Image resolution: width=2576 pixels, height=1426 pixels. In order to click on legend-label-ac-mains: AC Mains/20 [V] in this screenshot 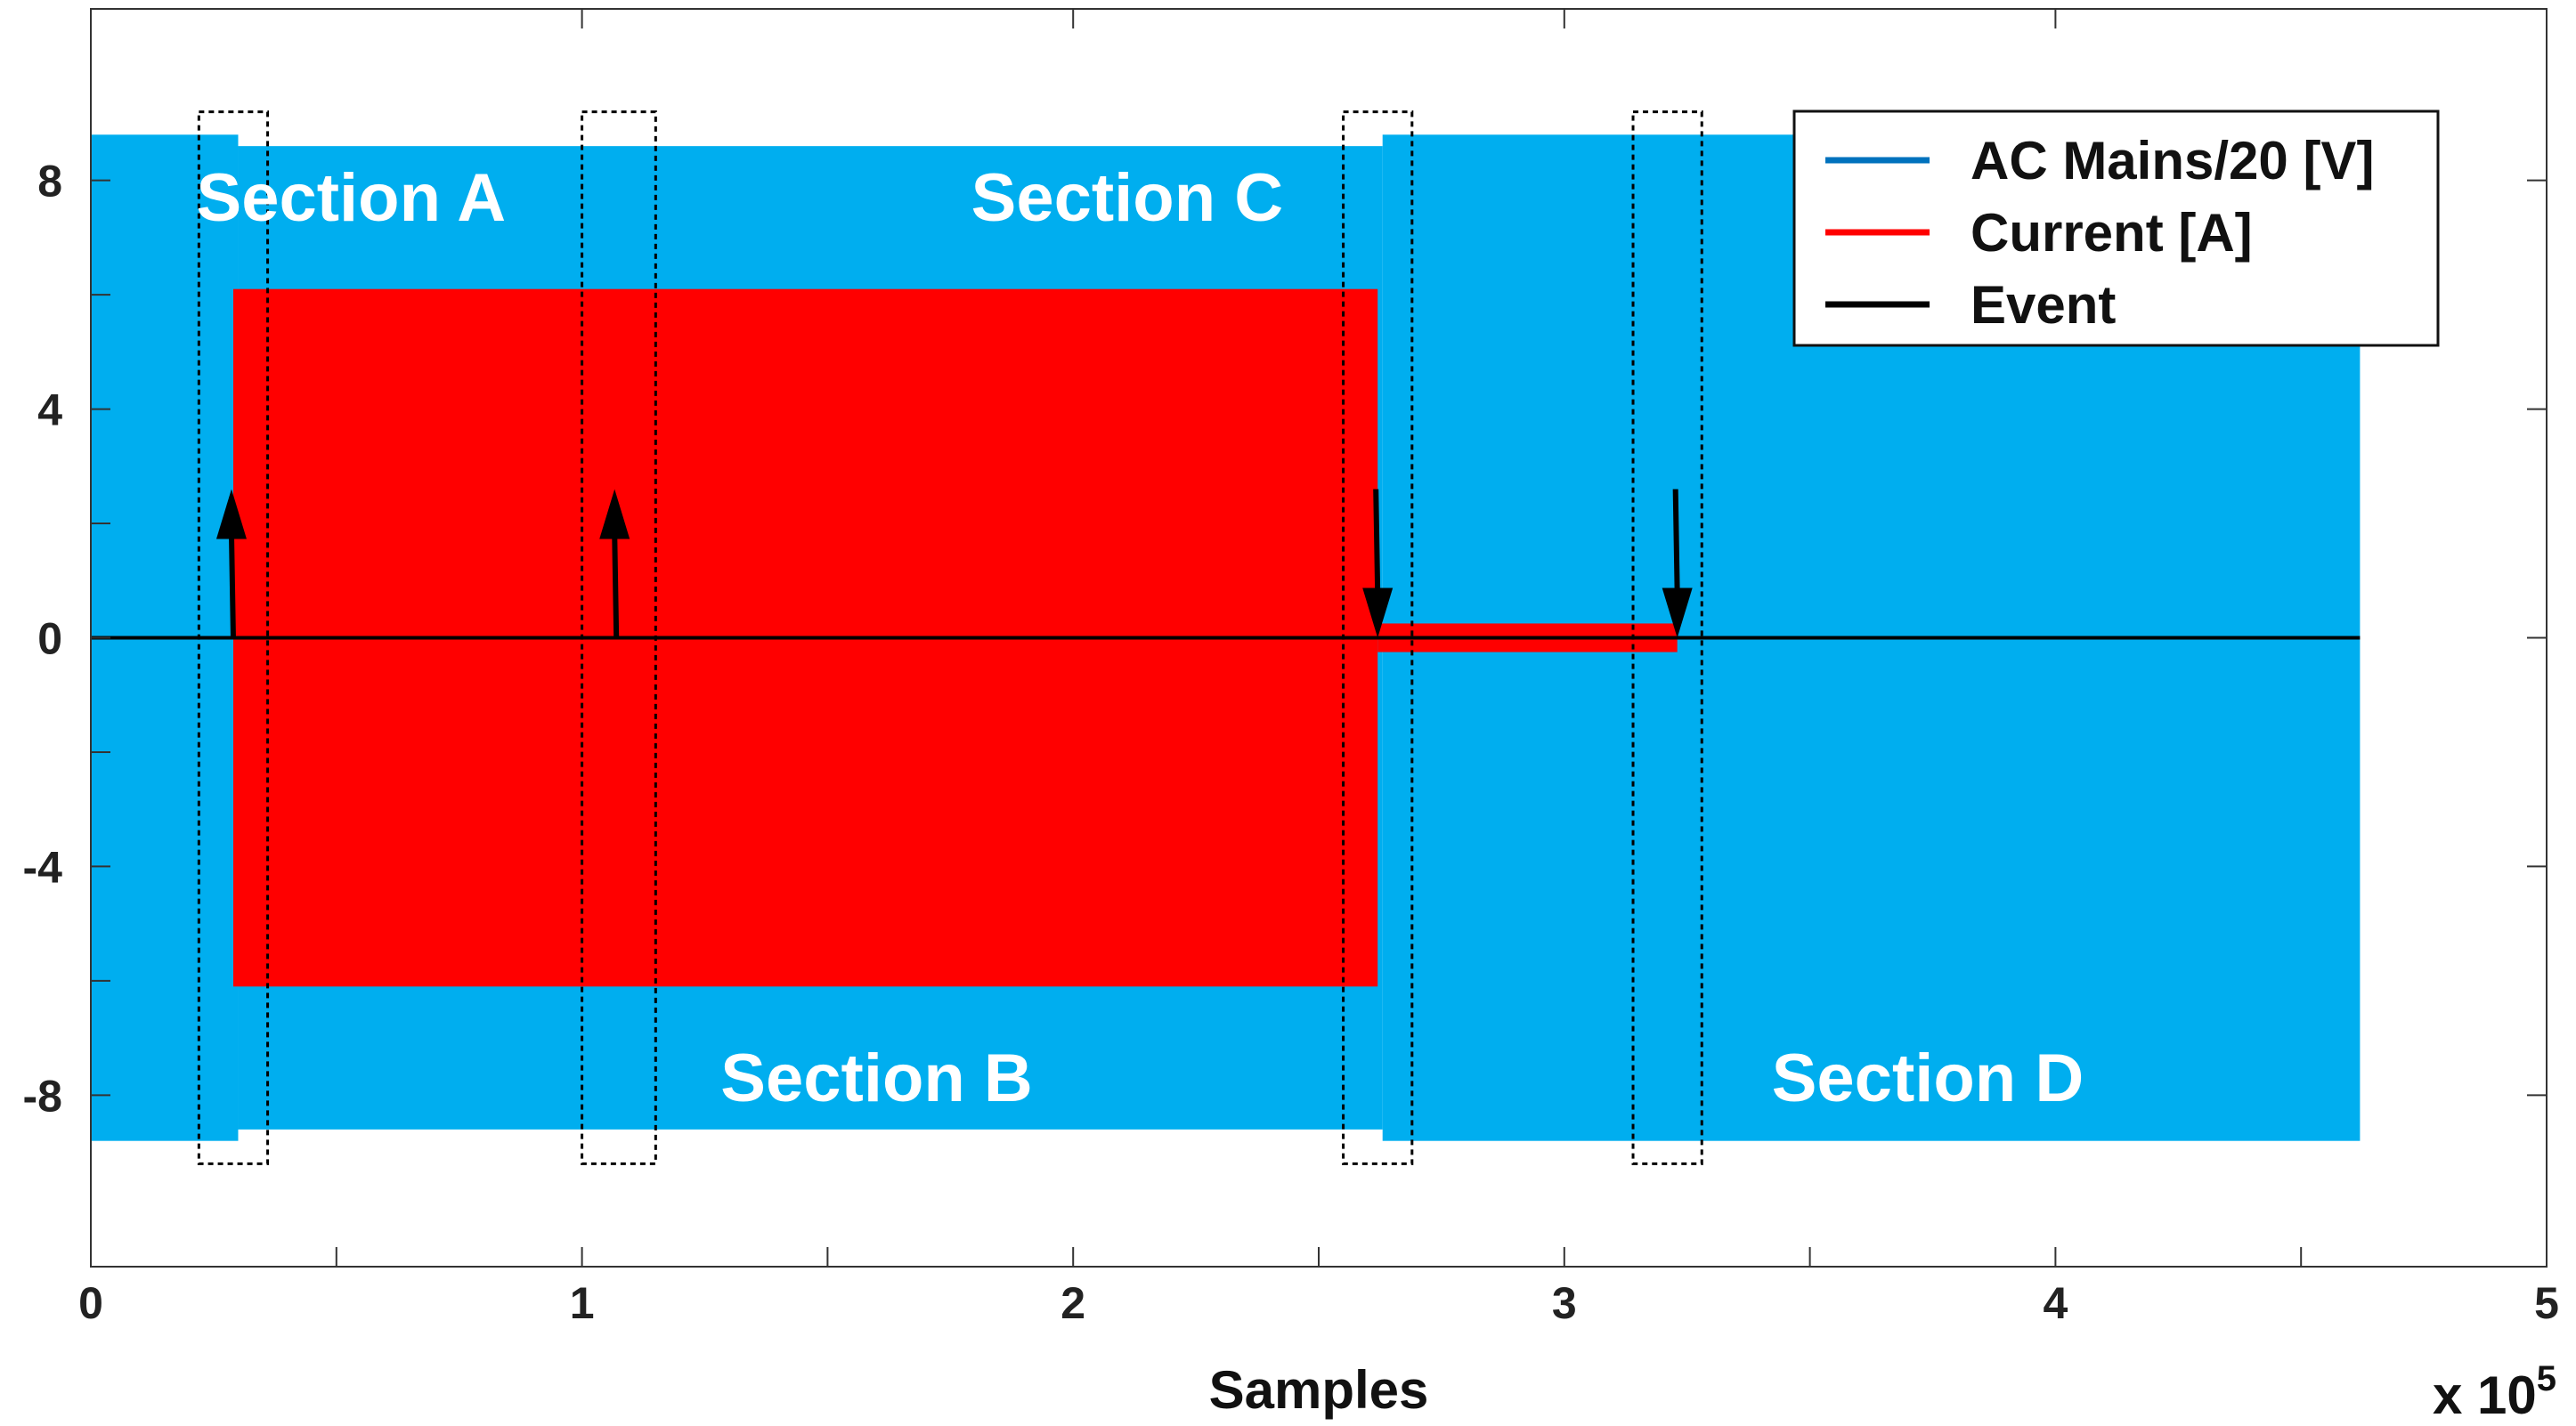, I will do `click(2172, 160)`.